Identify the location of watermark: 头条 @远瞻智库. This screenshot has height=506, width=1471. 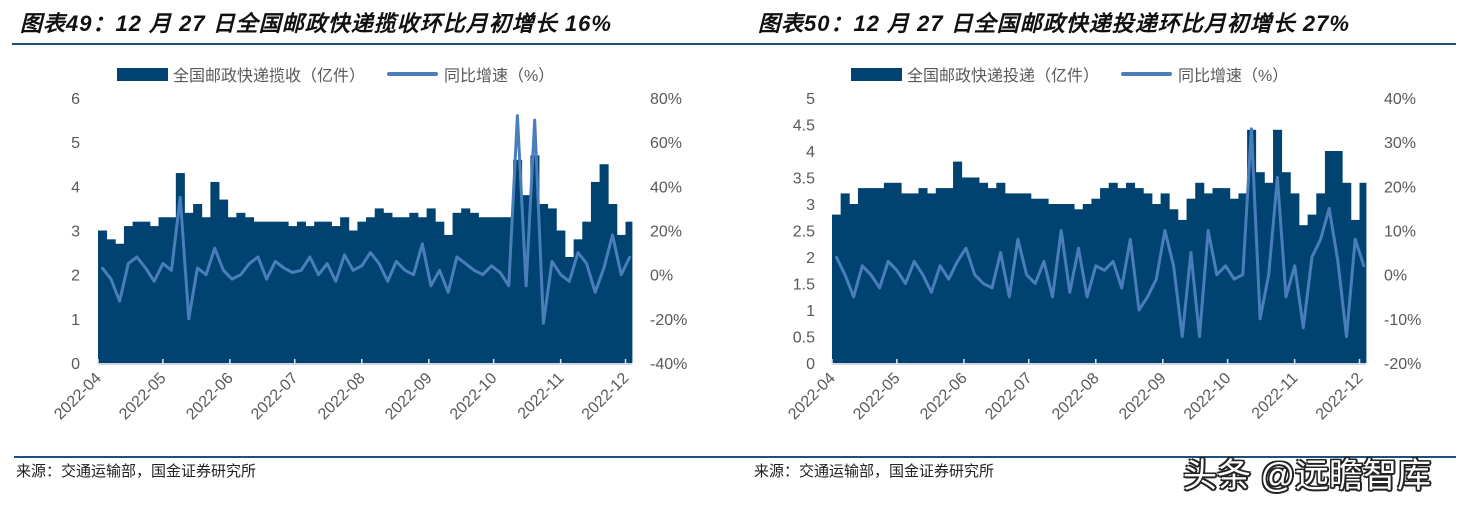
(1307, 476).